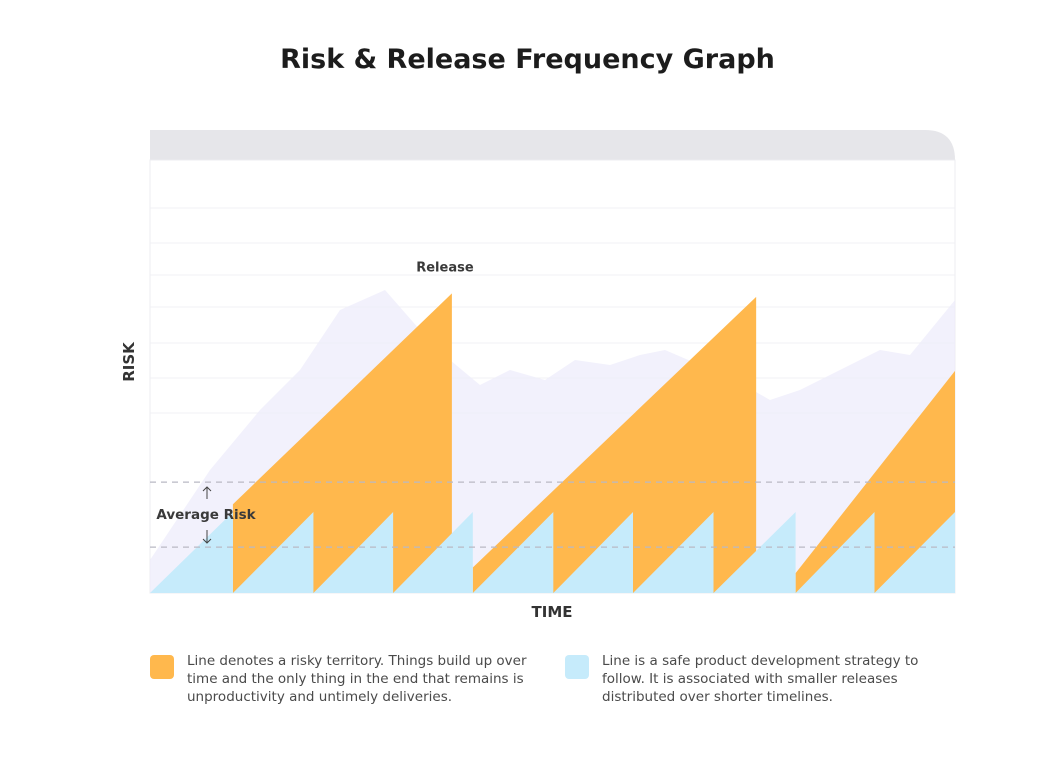  Describe the element at coordinates (315, 402) in the screenshot. I see `annotations: Release Average Risk` at that location.